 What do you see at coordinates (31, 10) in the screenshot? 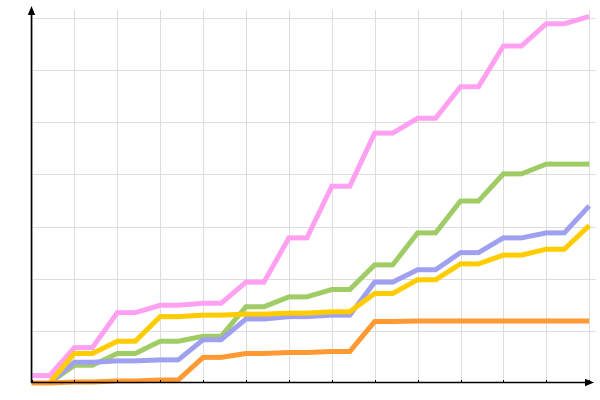
I see `y-axis-arrowhead` at bounding box center [31, 10].